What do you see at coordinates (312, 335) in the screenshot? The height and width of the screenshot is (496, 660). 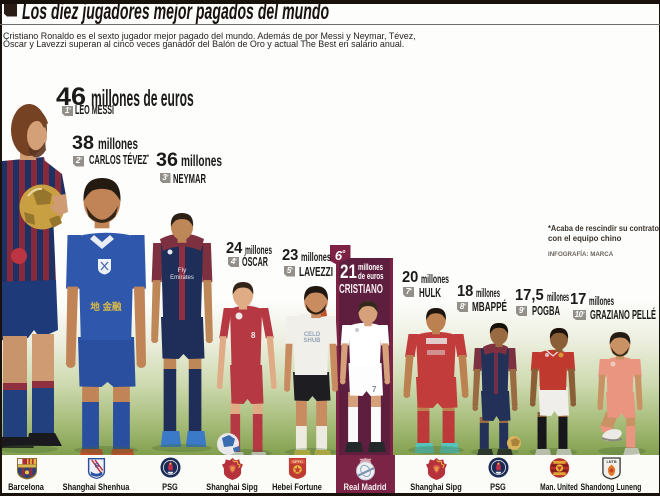 I see `svg-text: CELD` at bounding box center [312, 335].